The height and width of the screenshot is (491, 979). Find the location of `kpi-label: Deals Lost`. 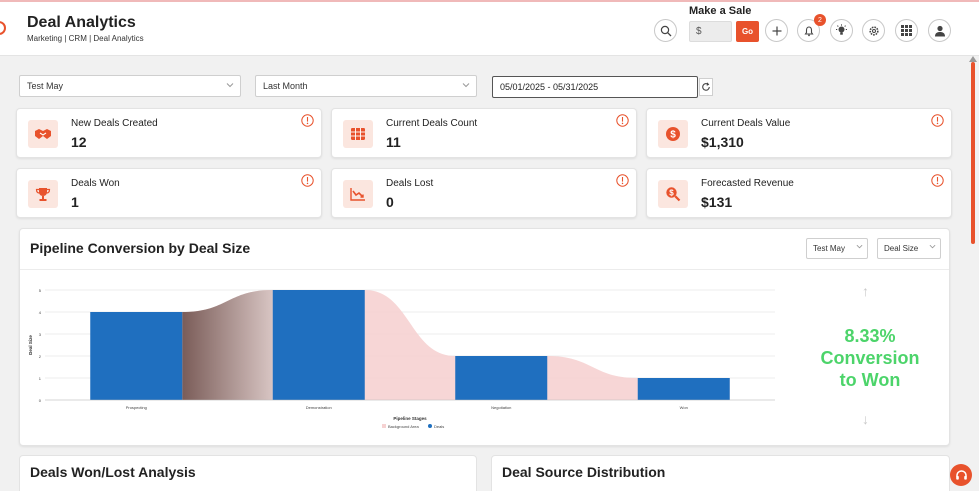

kpi-label: Deals Lost is located at coordinates (410, 183).